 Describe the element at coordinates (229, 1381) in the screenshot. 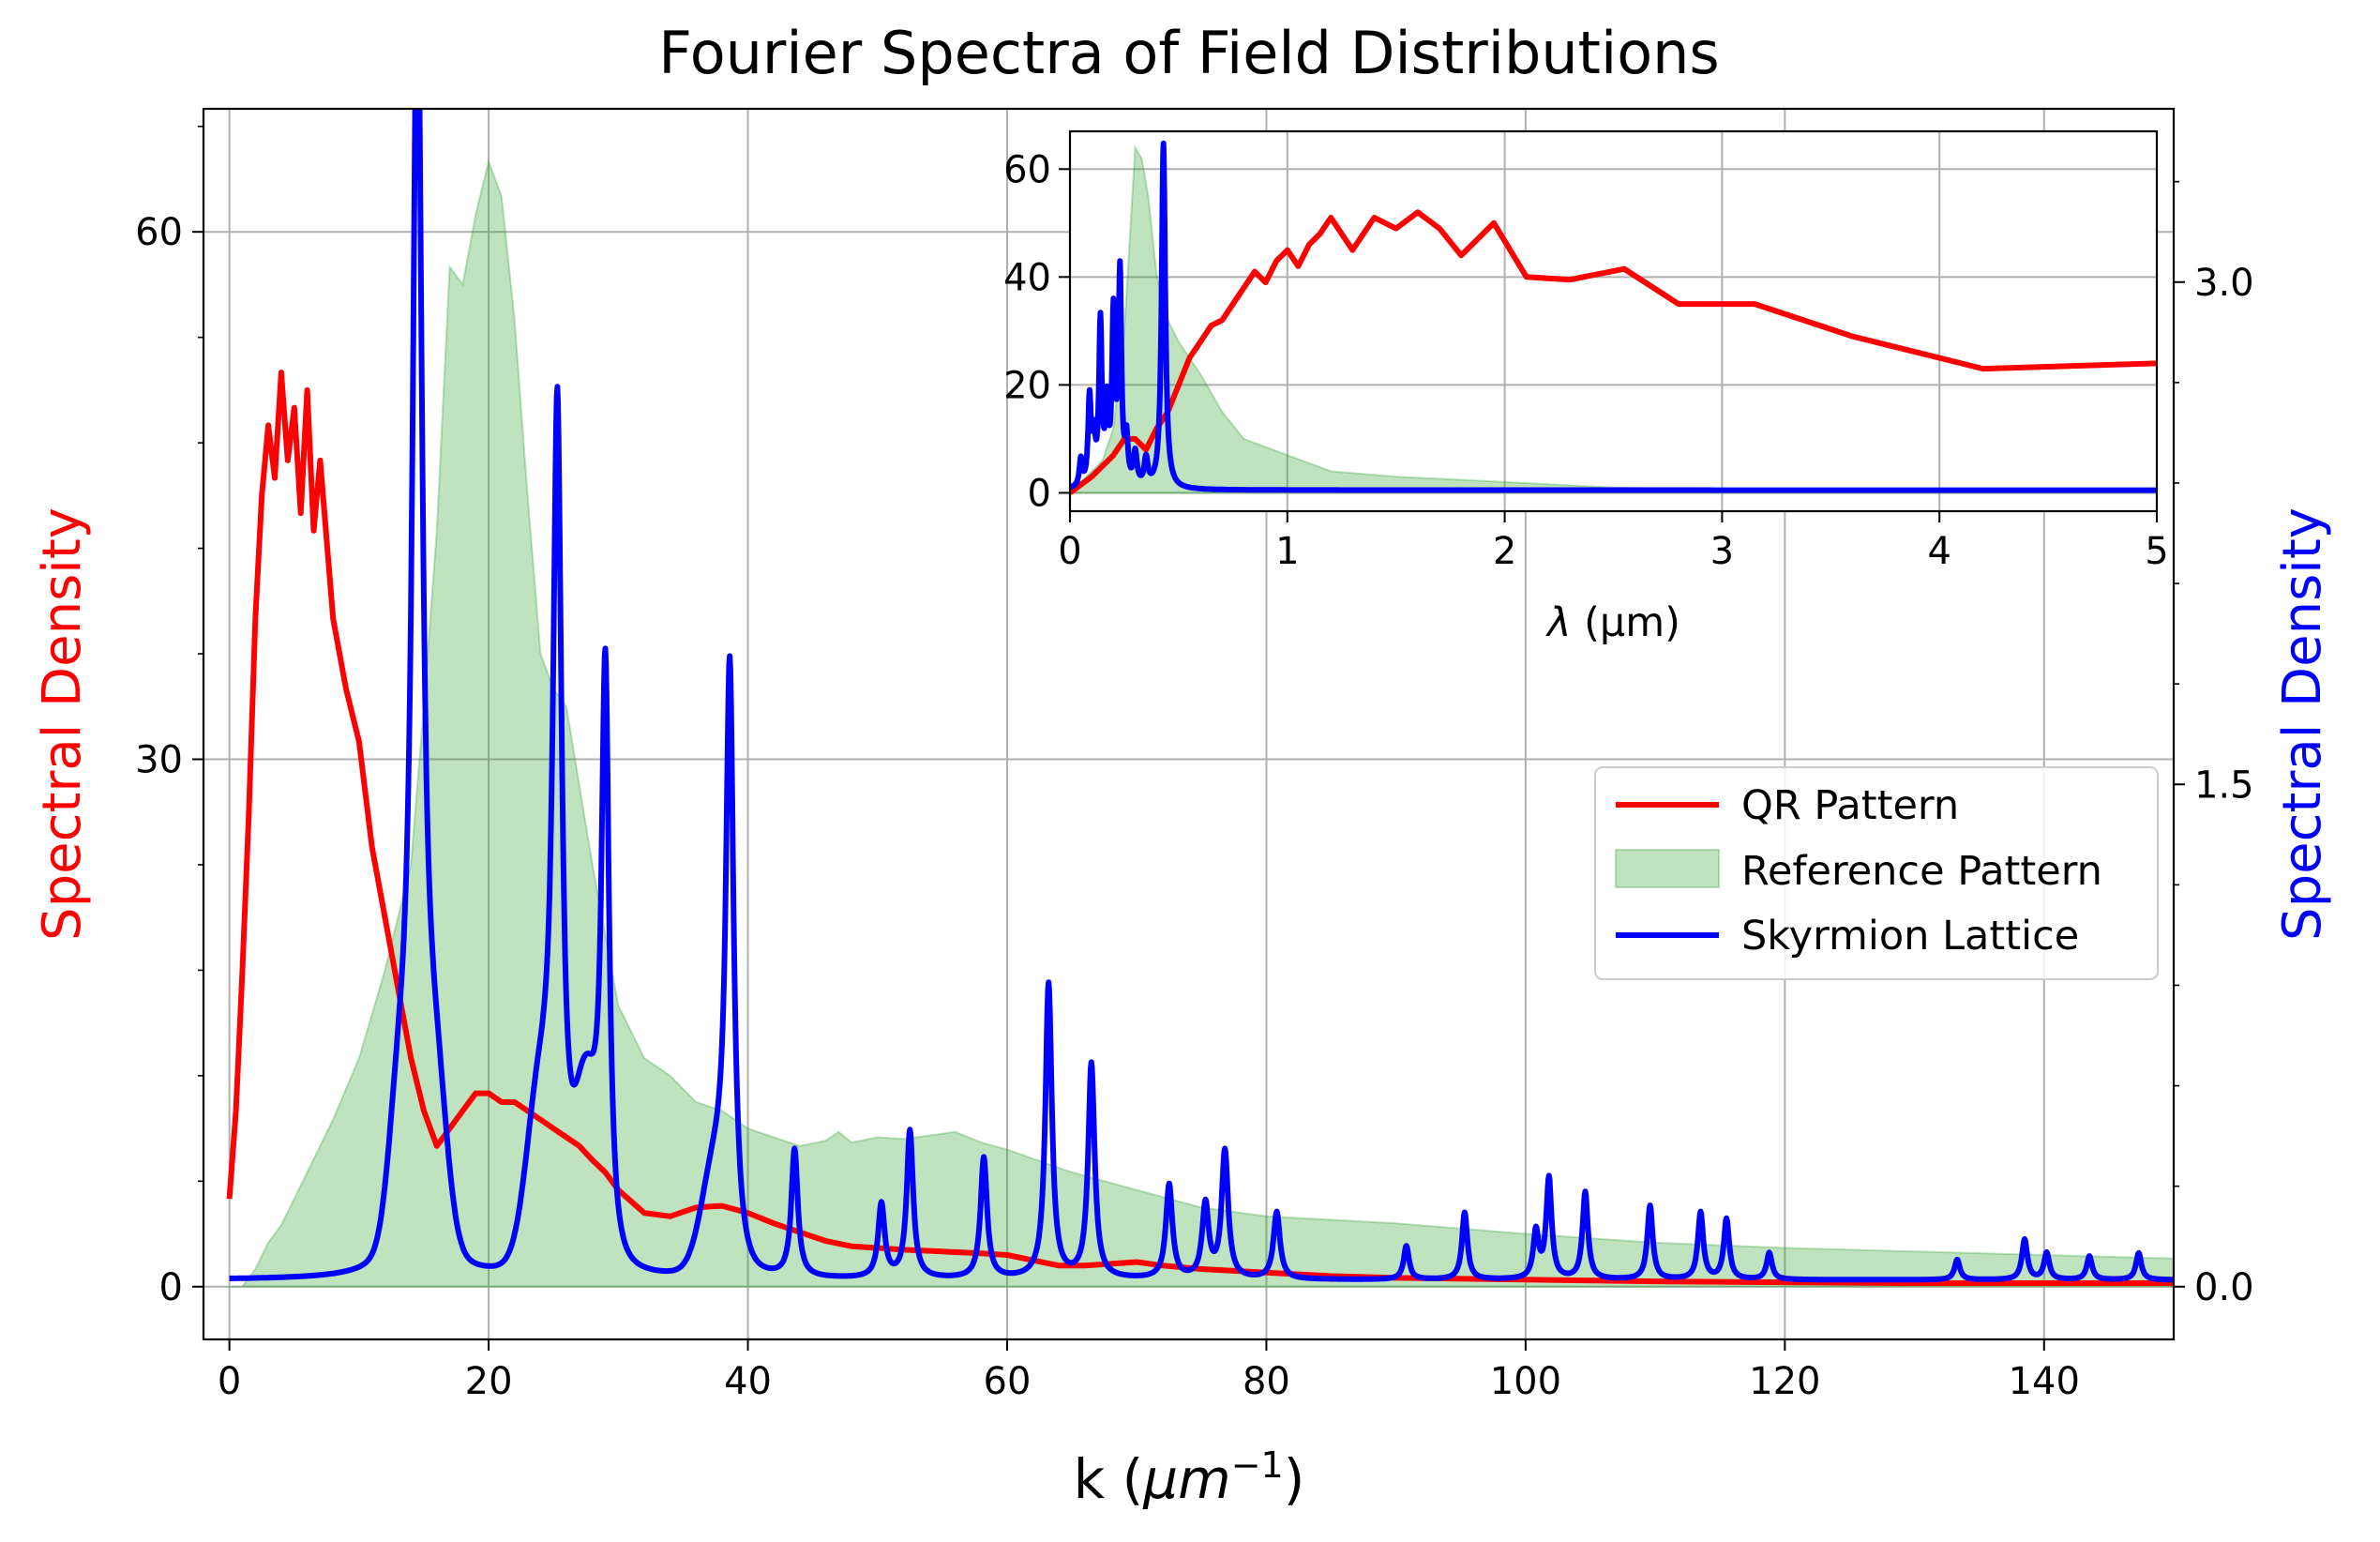

I see `x-tick-label: 0` at that location.